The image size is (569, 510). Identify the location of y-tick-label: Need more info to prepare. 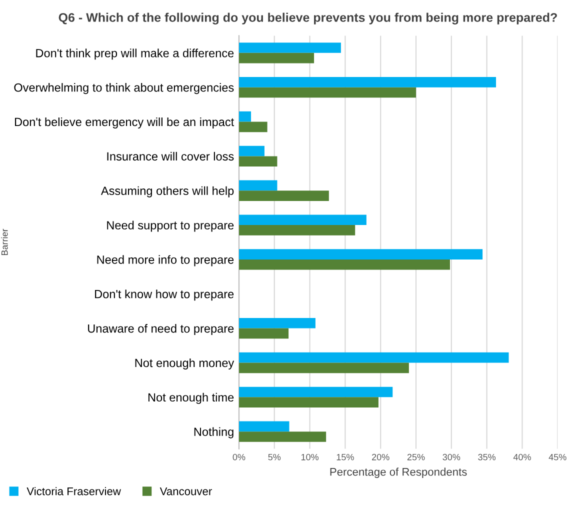
(165, 260).